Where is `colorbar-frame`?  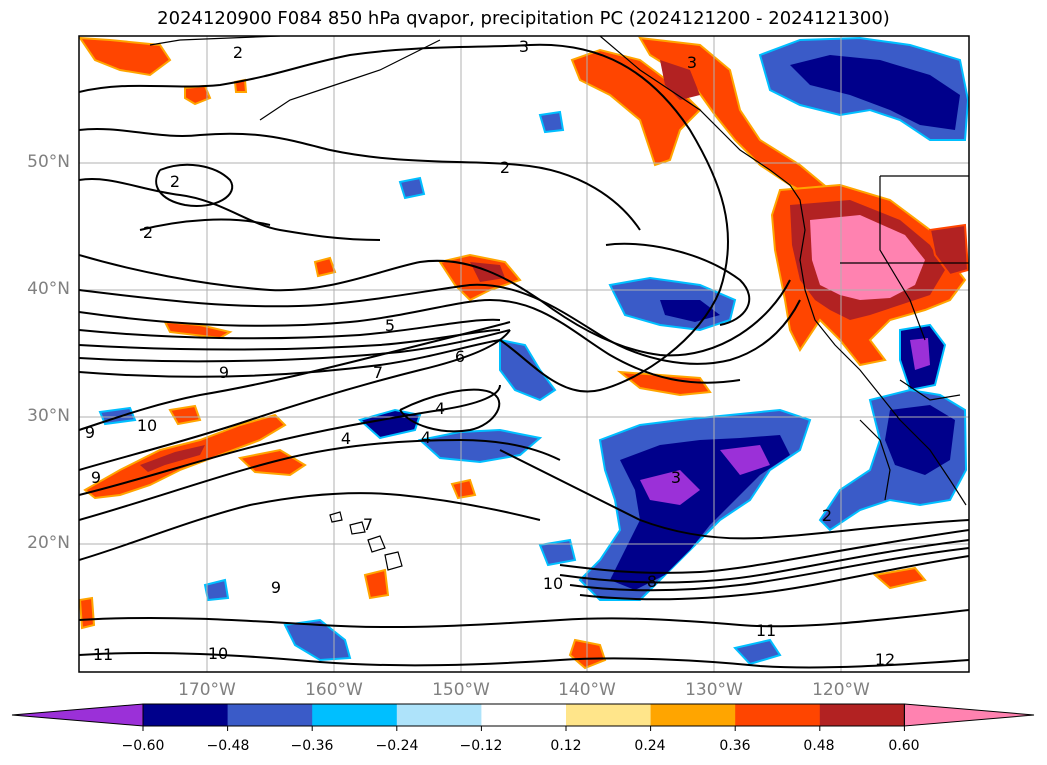 colorbar-frame is located at coordinates (523, 715).